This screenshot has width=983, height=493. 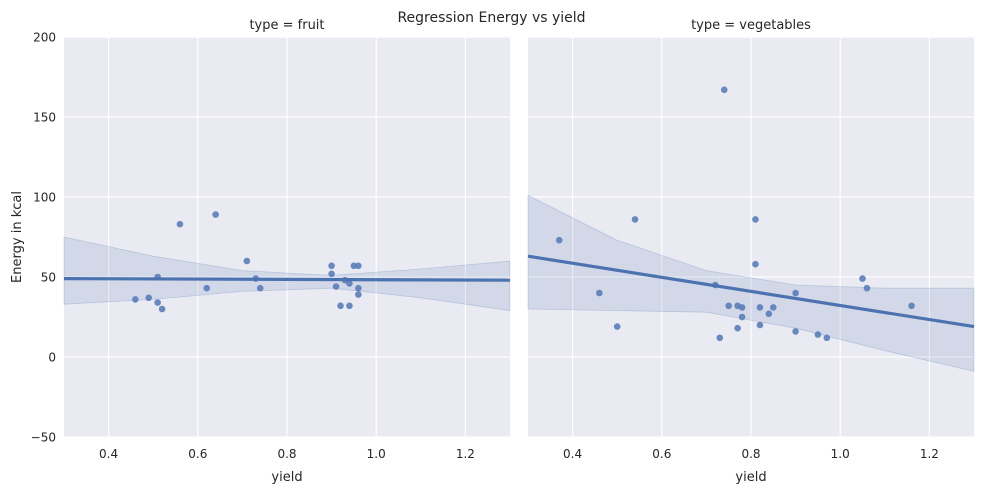 I want to click on y-tick-label: 50, so click(x=48, y=278).